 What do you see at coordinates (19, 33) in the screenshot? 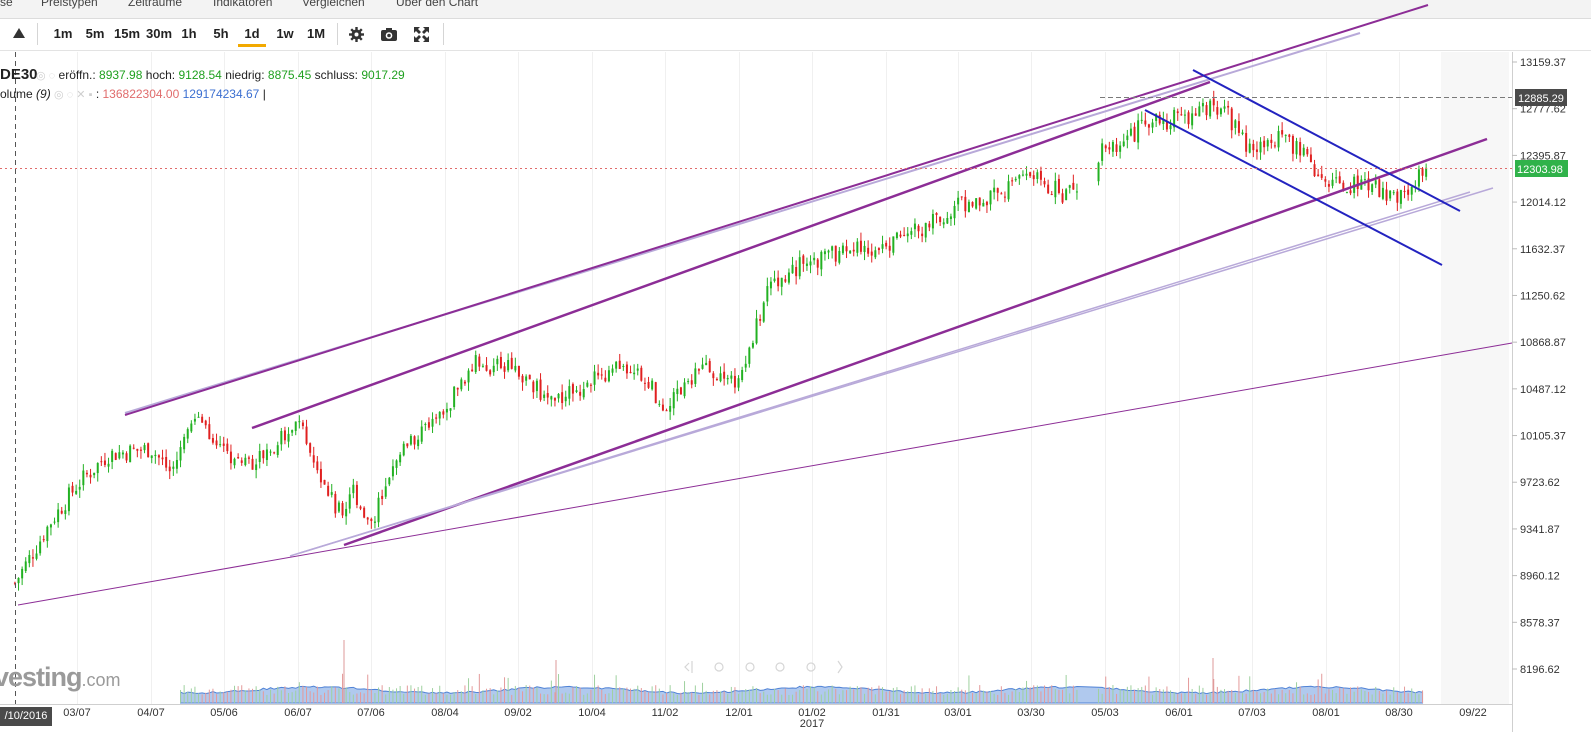
I see `chart-type-icon` at bounding box center [19, 33].